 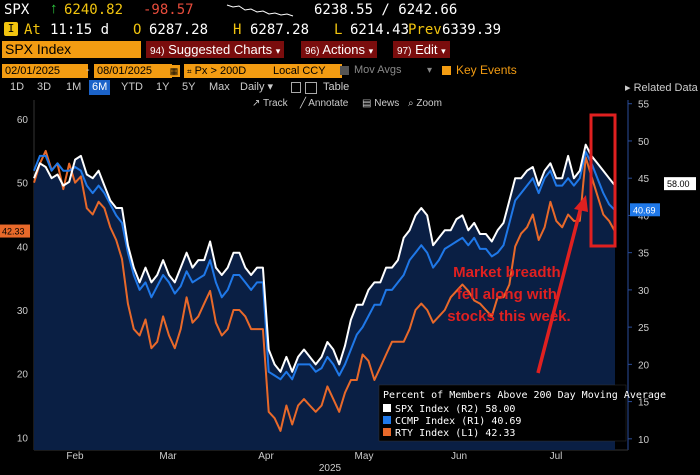 What do you see at coordinates (338, 30) in the screenshot?
I see `low-label: L` at bounding box center [338, 30].